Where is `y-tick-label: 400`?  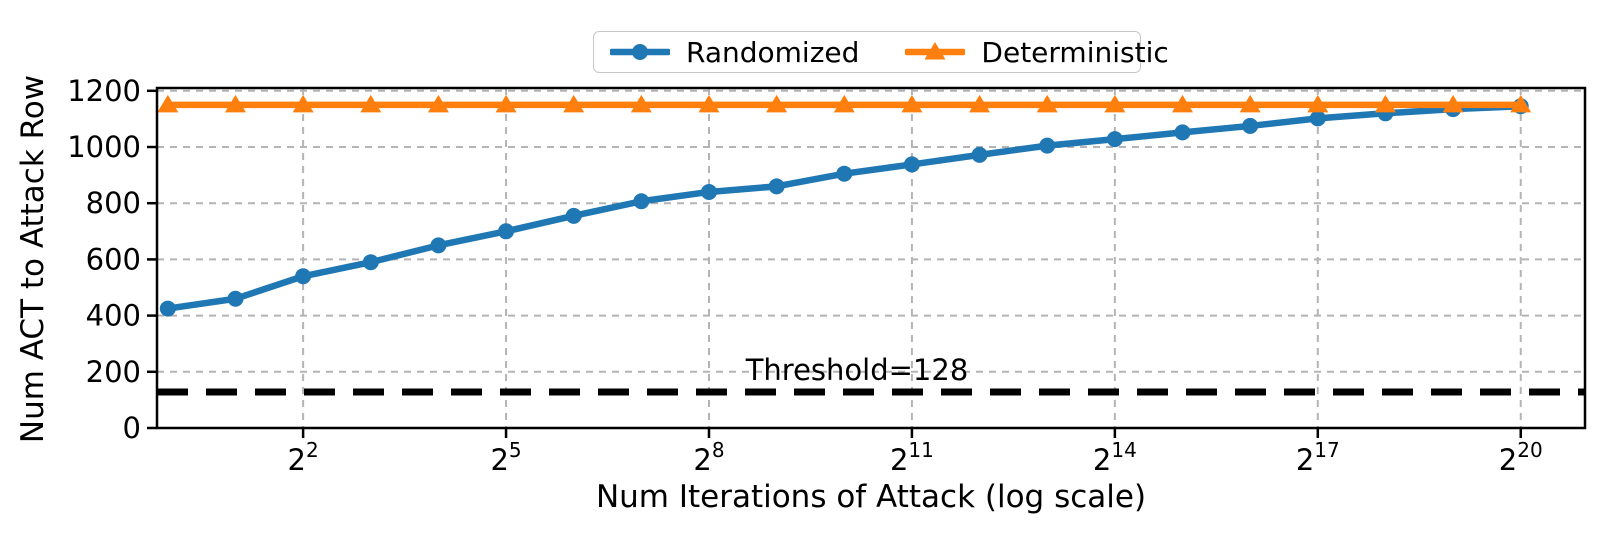 y-tick-label: 400 is located at coordinates (113, 316).